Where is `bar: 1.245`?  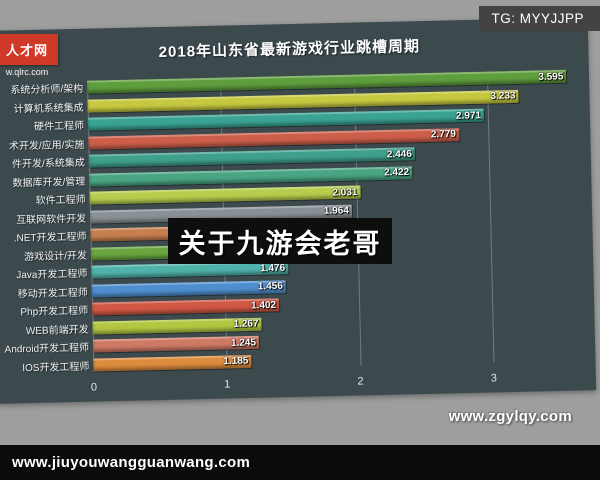 bar: 1.245 is located at coordinates (176, 345).